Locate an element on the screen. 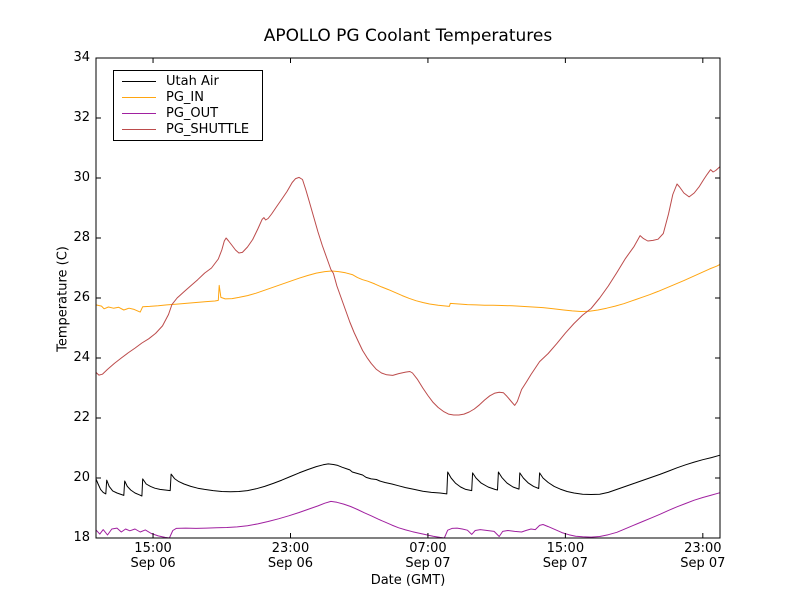  x-tick-label: 23:00 Sep 07 is located at coordinates (703, 556).